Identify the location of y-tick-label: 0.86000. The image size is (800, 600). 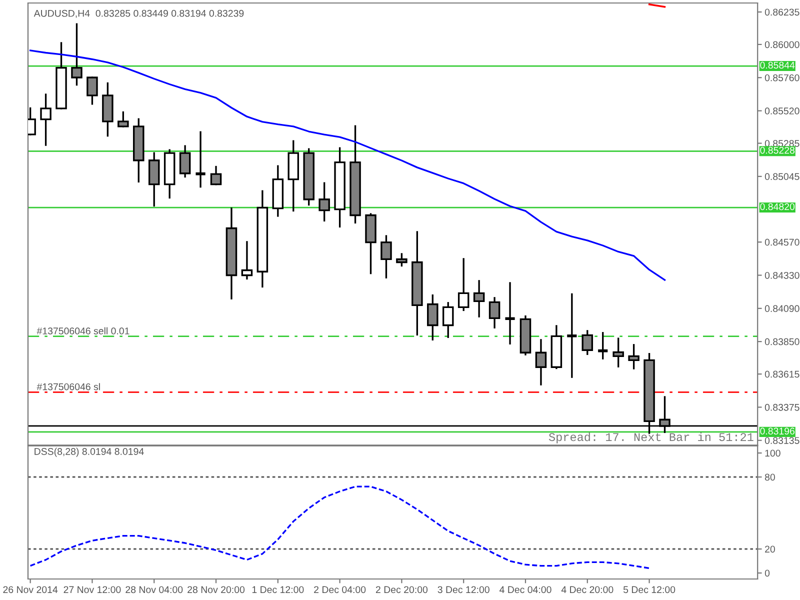
(782, 44).